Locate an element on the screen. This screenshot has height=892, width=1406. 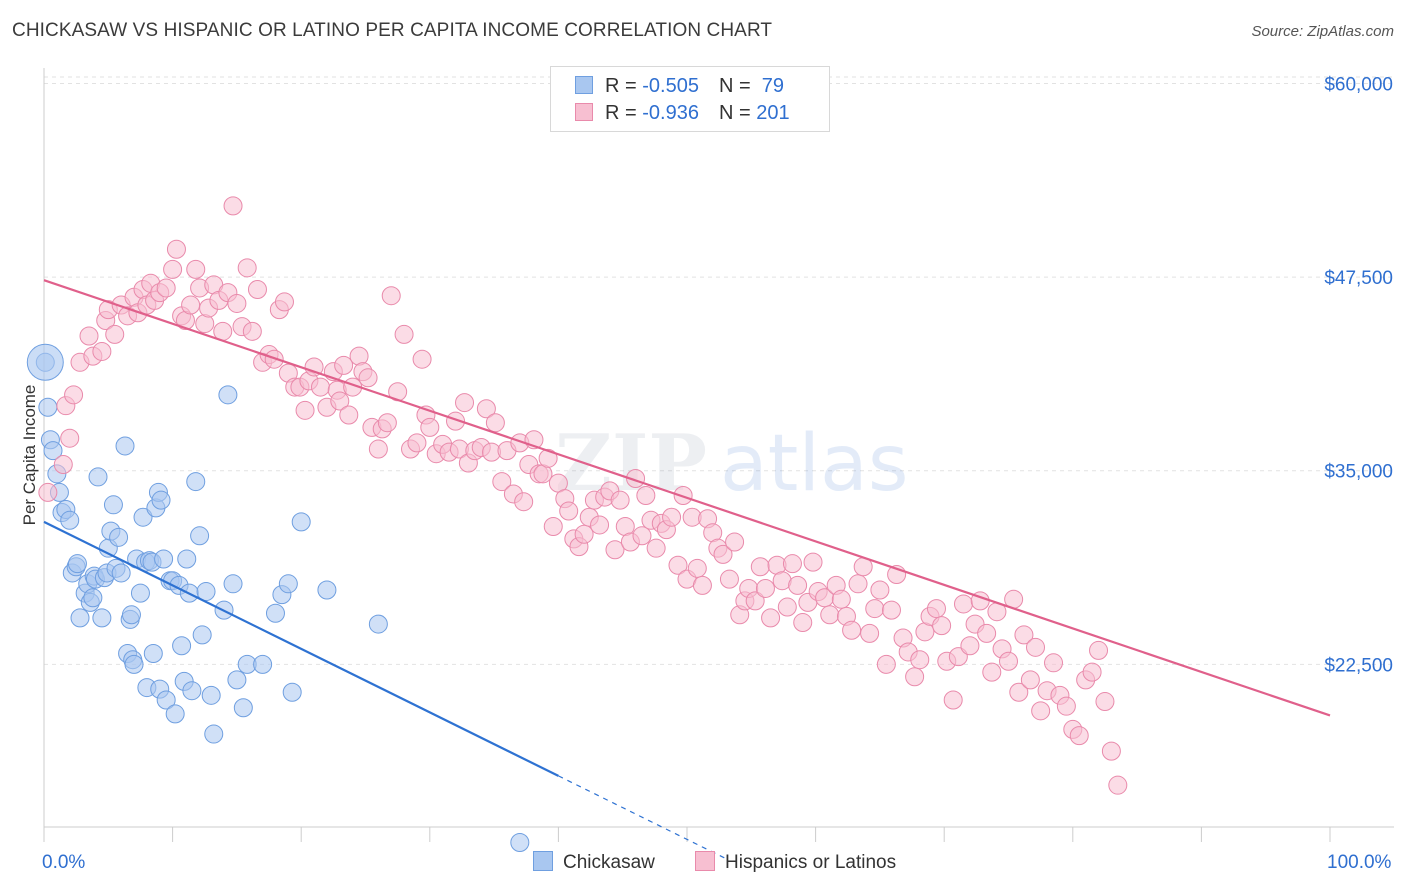
trend-line-chickasaw is located at coordinates (301, 648).